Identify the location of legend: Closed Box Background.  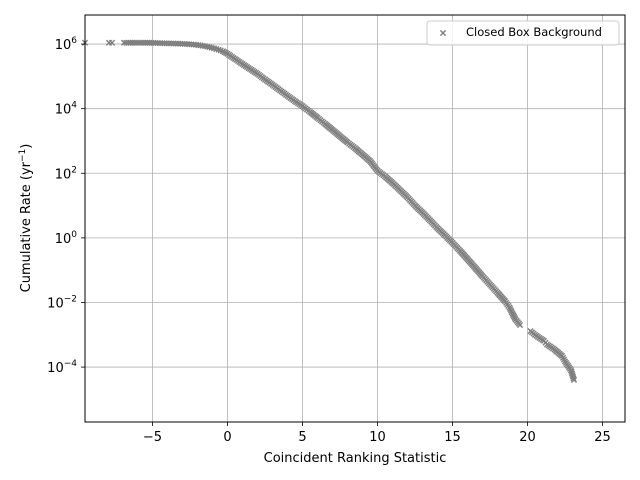
(523, 33).